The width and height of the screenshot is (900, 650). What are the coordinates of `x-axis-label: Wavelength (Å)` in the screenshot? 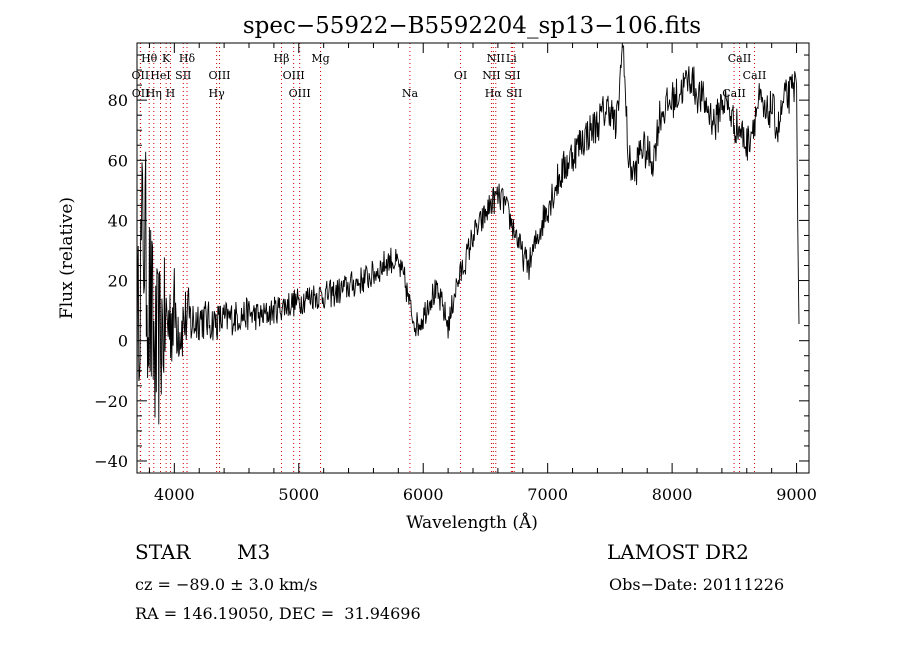 It's located at (472, 522).